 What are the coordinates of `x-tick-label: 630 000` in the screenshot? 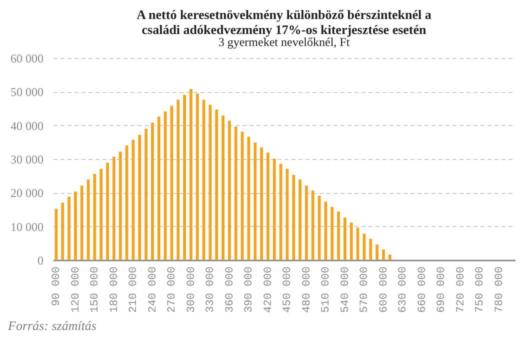 It's located at (404, 289).